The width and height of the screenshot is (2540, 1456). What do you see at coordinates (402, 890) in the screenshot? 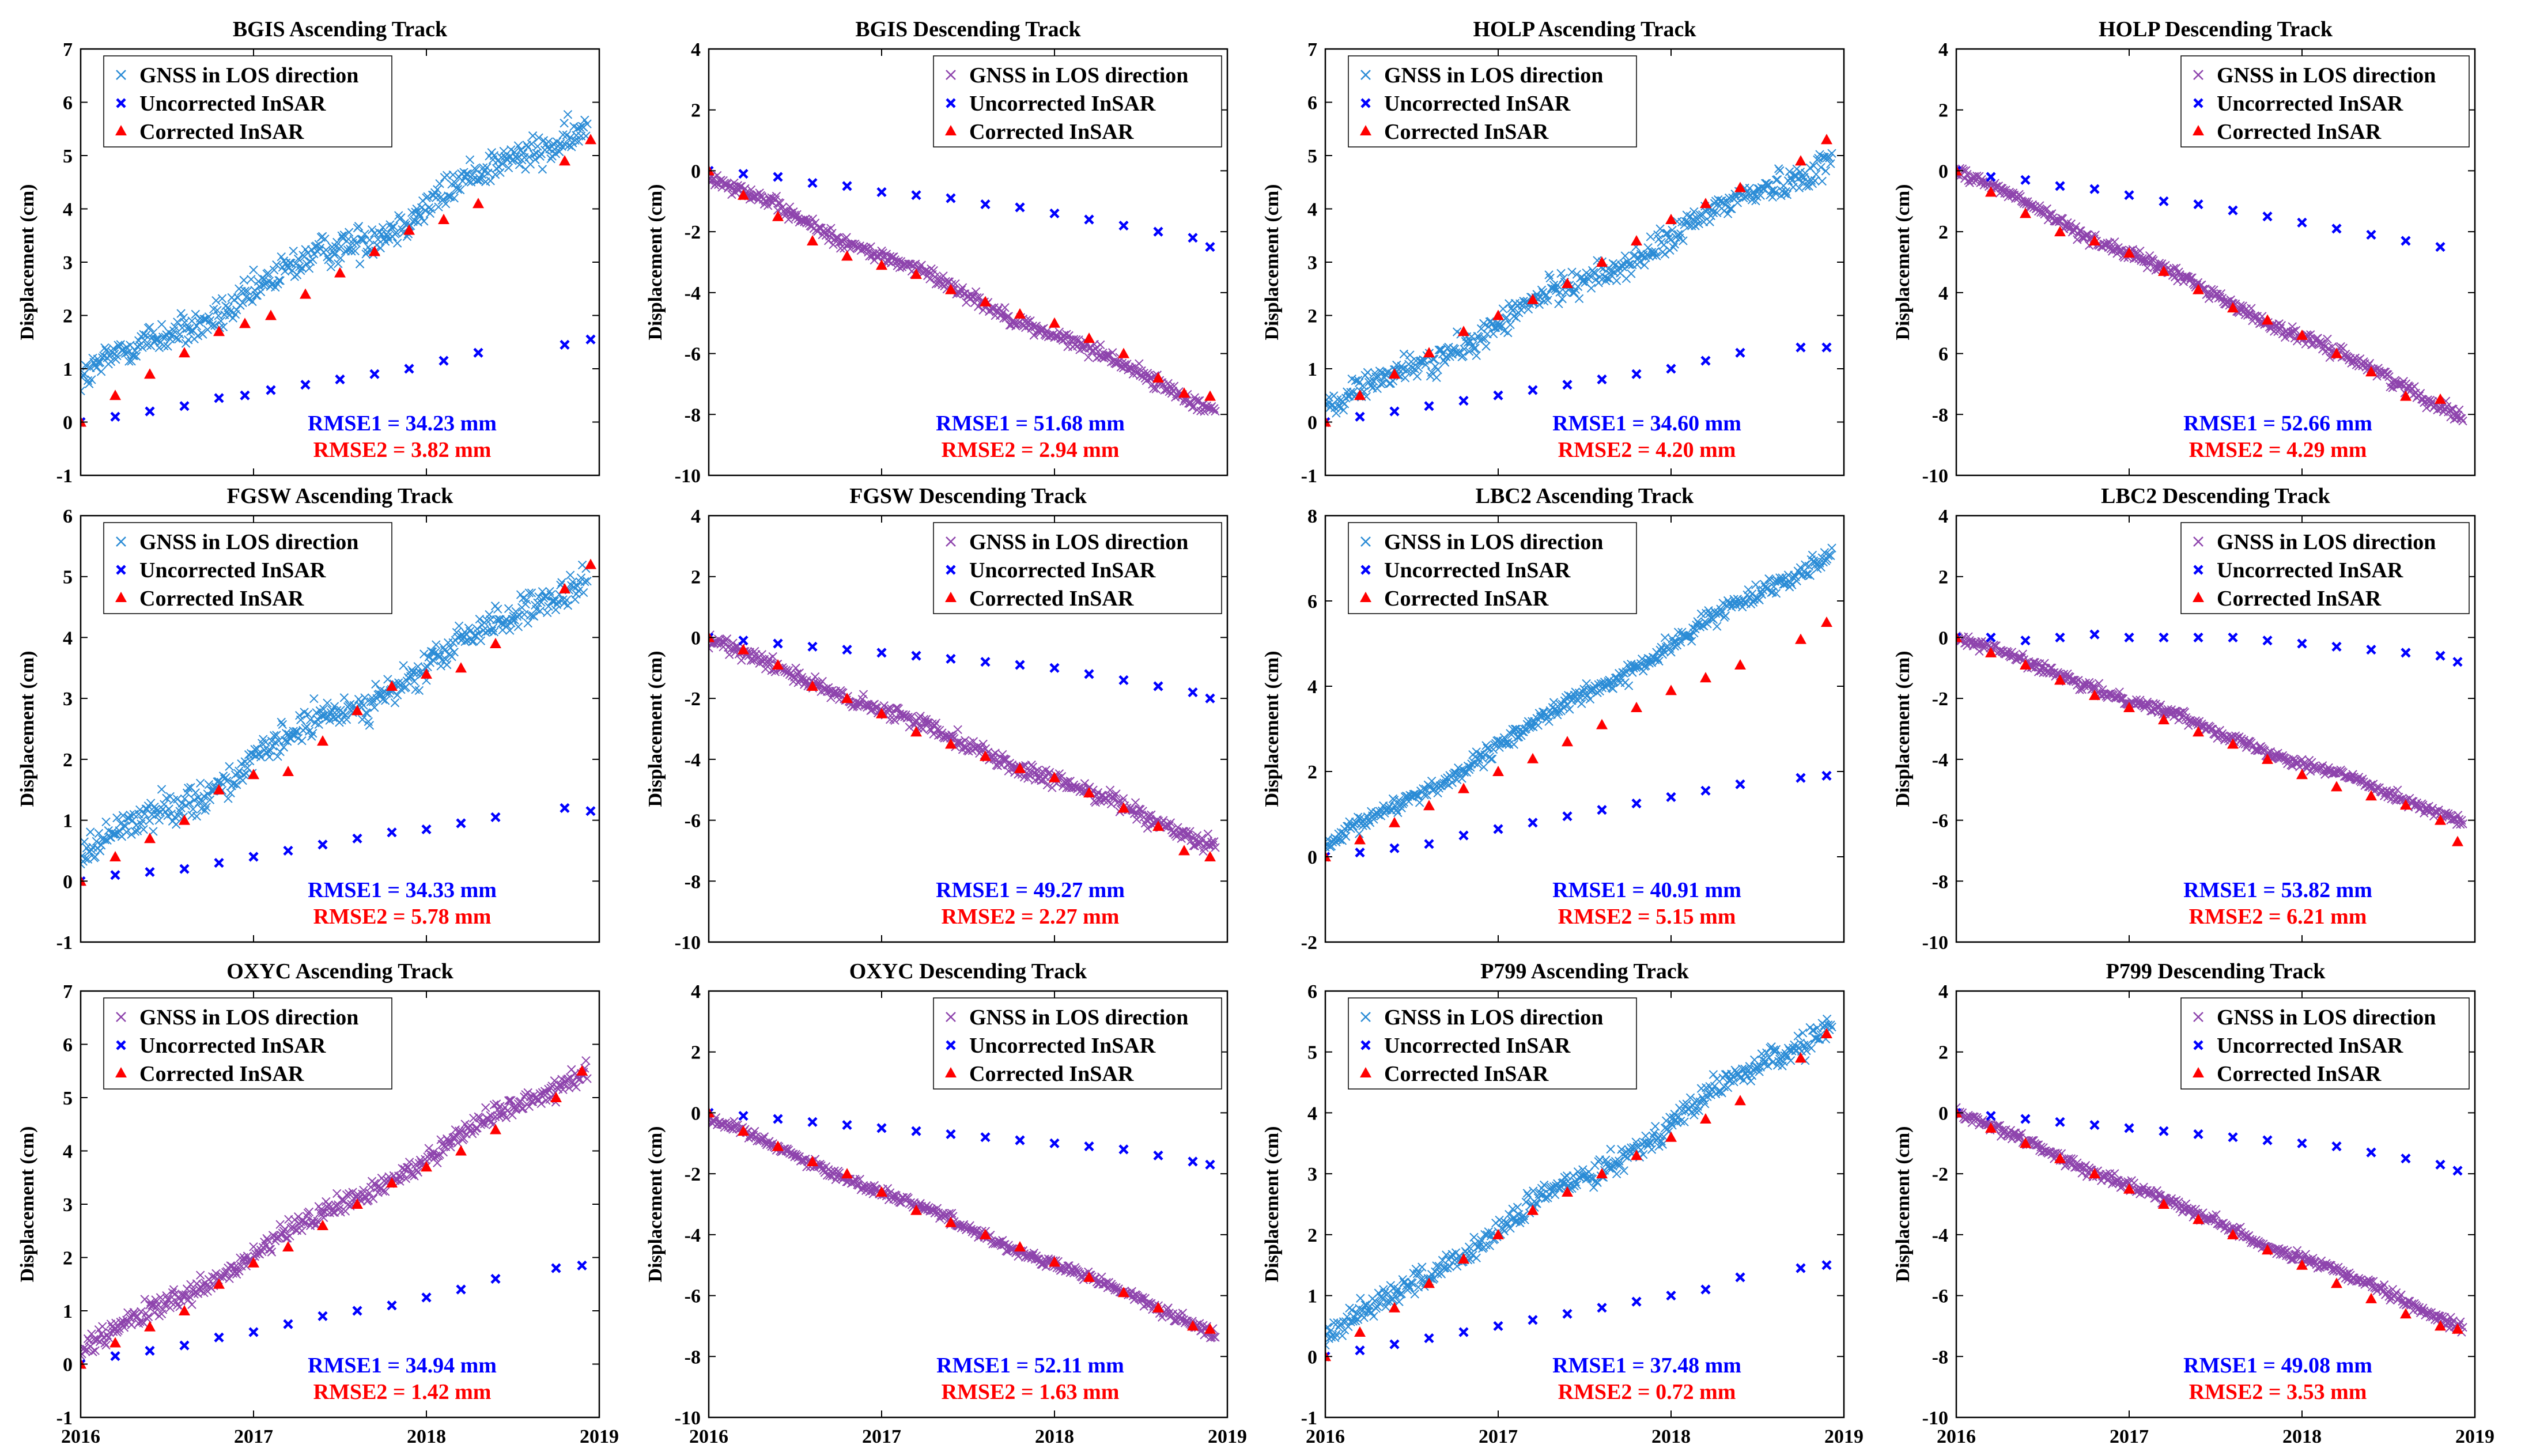
I see `rmse1-annotation: RMSE1 = 34.33 mm` at bounding box center [402, 890].